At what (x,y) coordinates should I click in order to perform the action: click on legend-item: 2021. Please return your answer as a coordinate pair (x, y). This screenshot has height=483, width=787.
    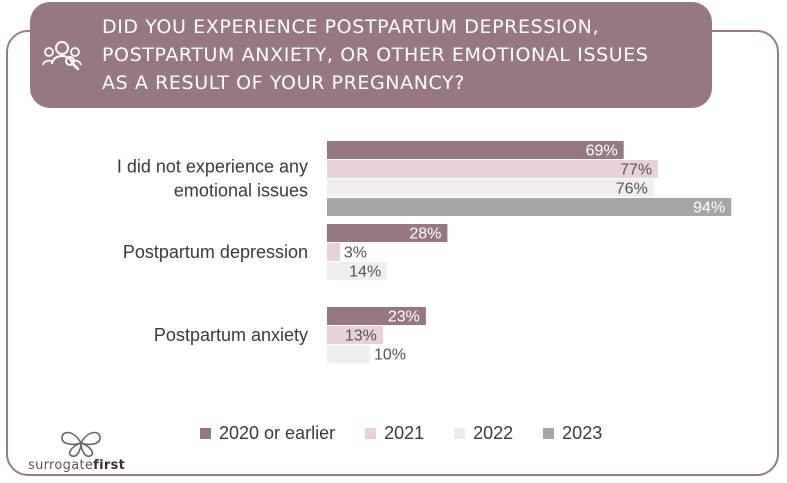
    Looking at the image, I should click on (394, 433).